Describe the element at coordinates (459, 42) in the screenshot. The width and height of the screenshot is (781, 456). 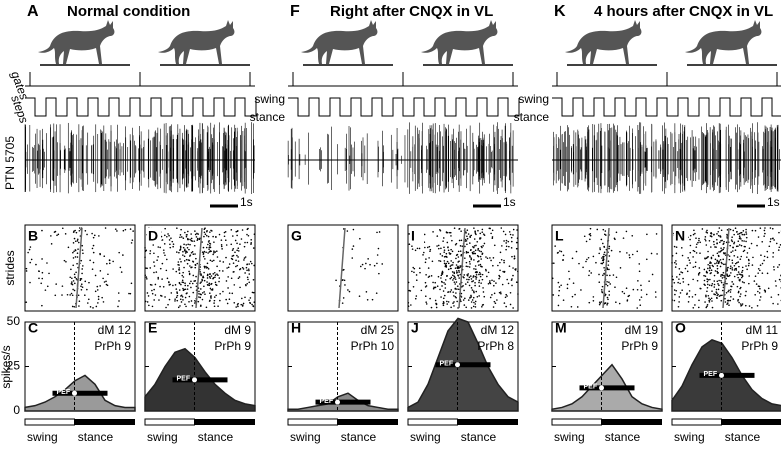
I see `cat` at that location.